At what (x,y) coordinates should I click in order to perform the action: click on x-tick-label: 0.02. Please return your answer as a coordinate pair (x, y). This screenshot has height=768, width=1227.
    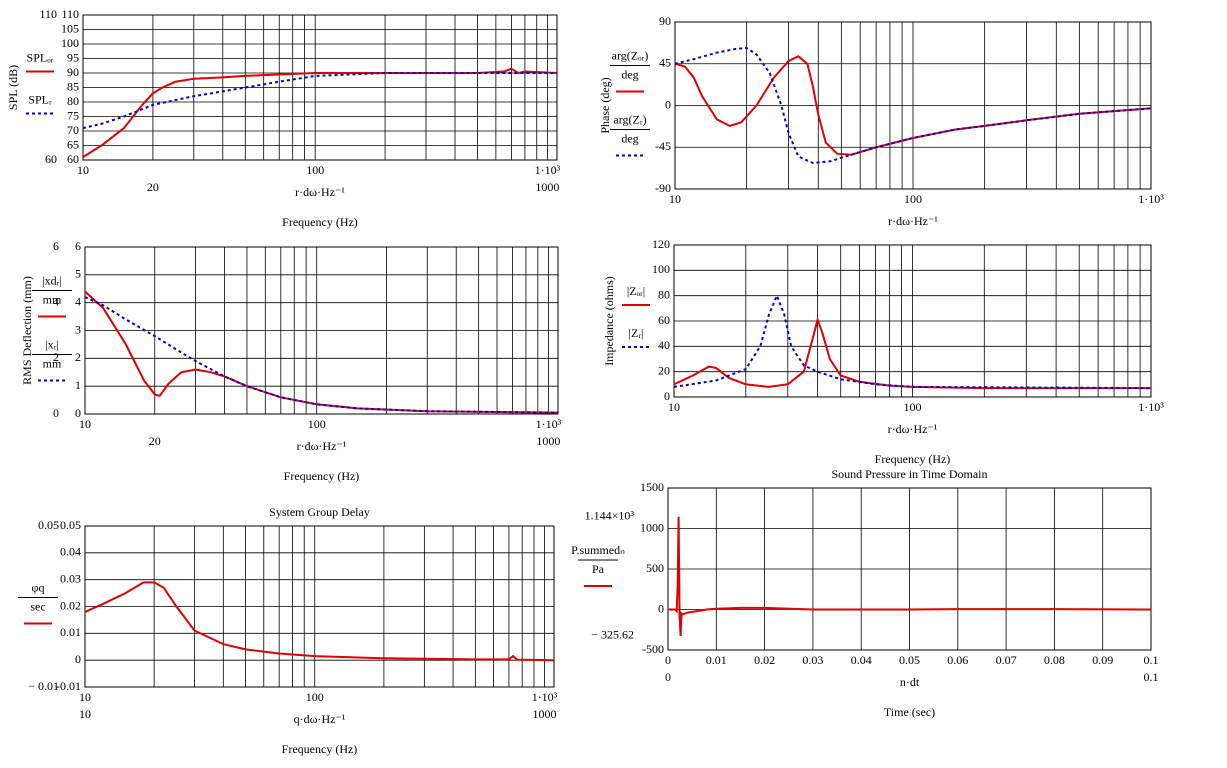
    Looking at the image, I should click on (764, 660).